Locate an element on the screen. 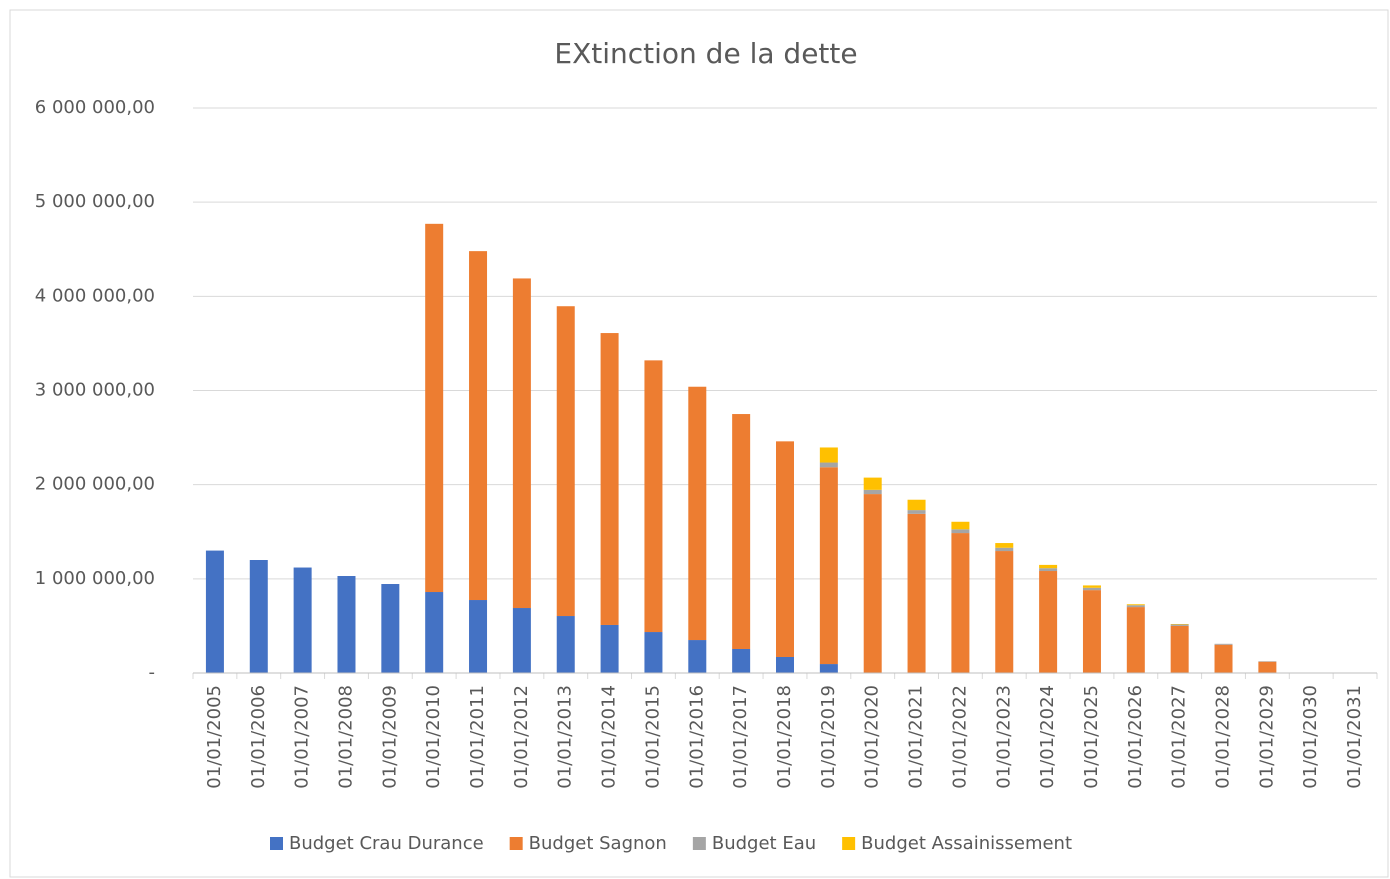 The image size is (1390, 879). y-tick-label: 4 000 000,00 is located at coordinates (95, 295).